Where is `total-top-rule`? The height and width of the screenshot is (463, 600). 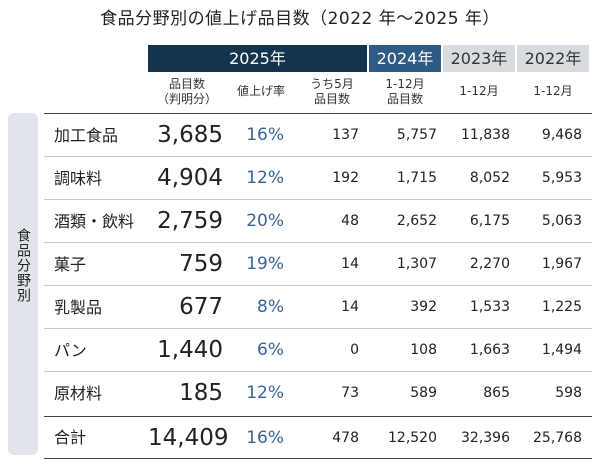 total-top-rule is located at coordinates (318, 416).